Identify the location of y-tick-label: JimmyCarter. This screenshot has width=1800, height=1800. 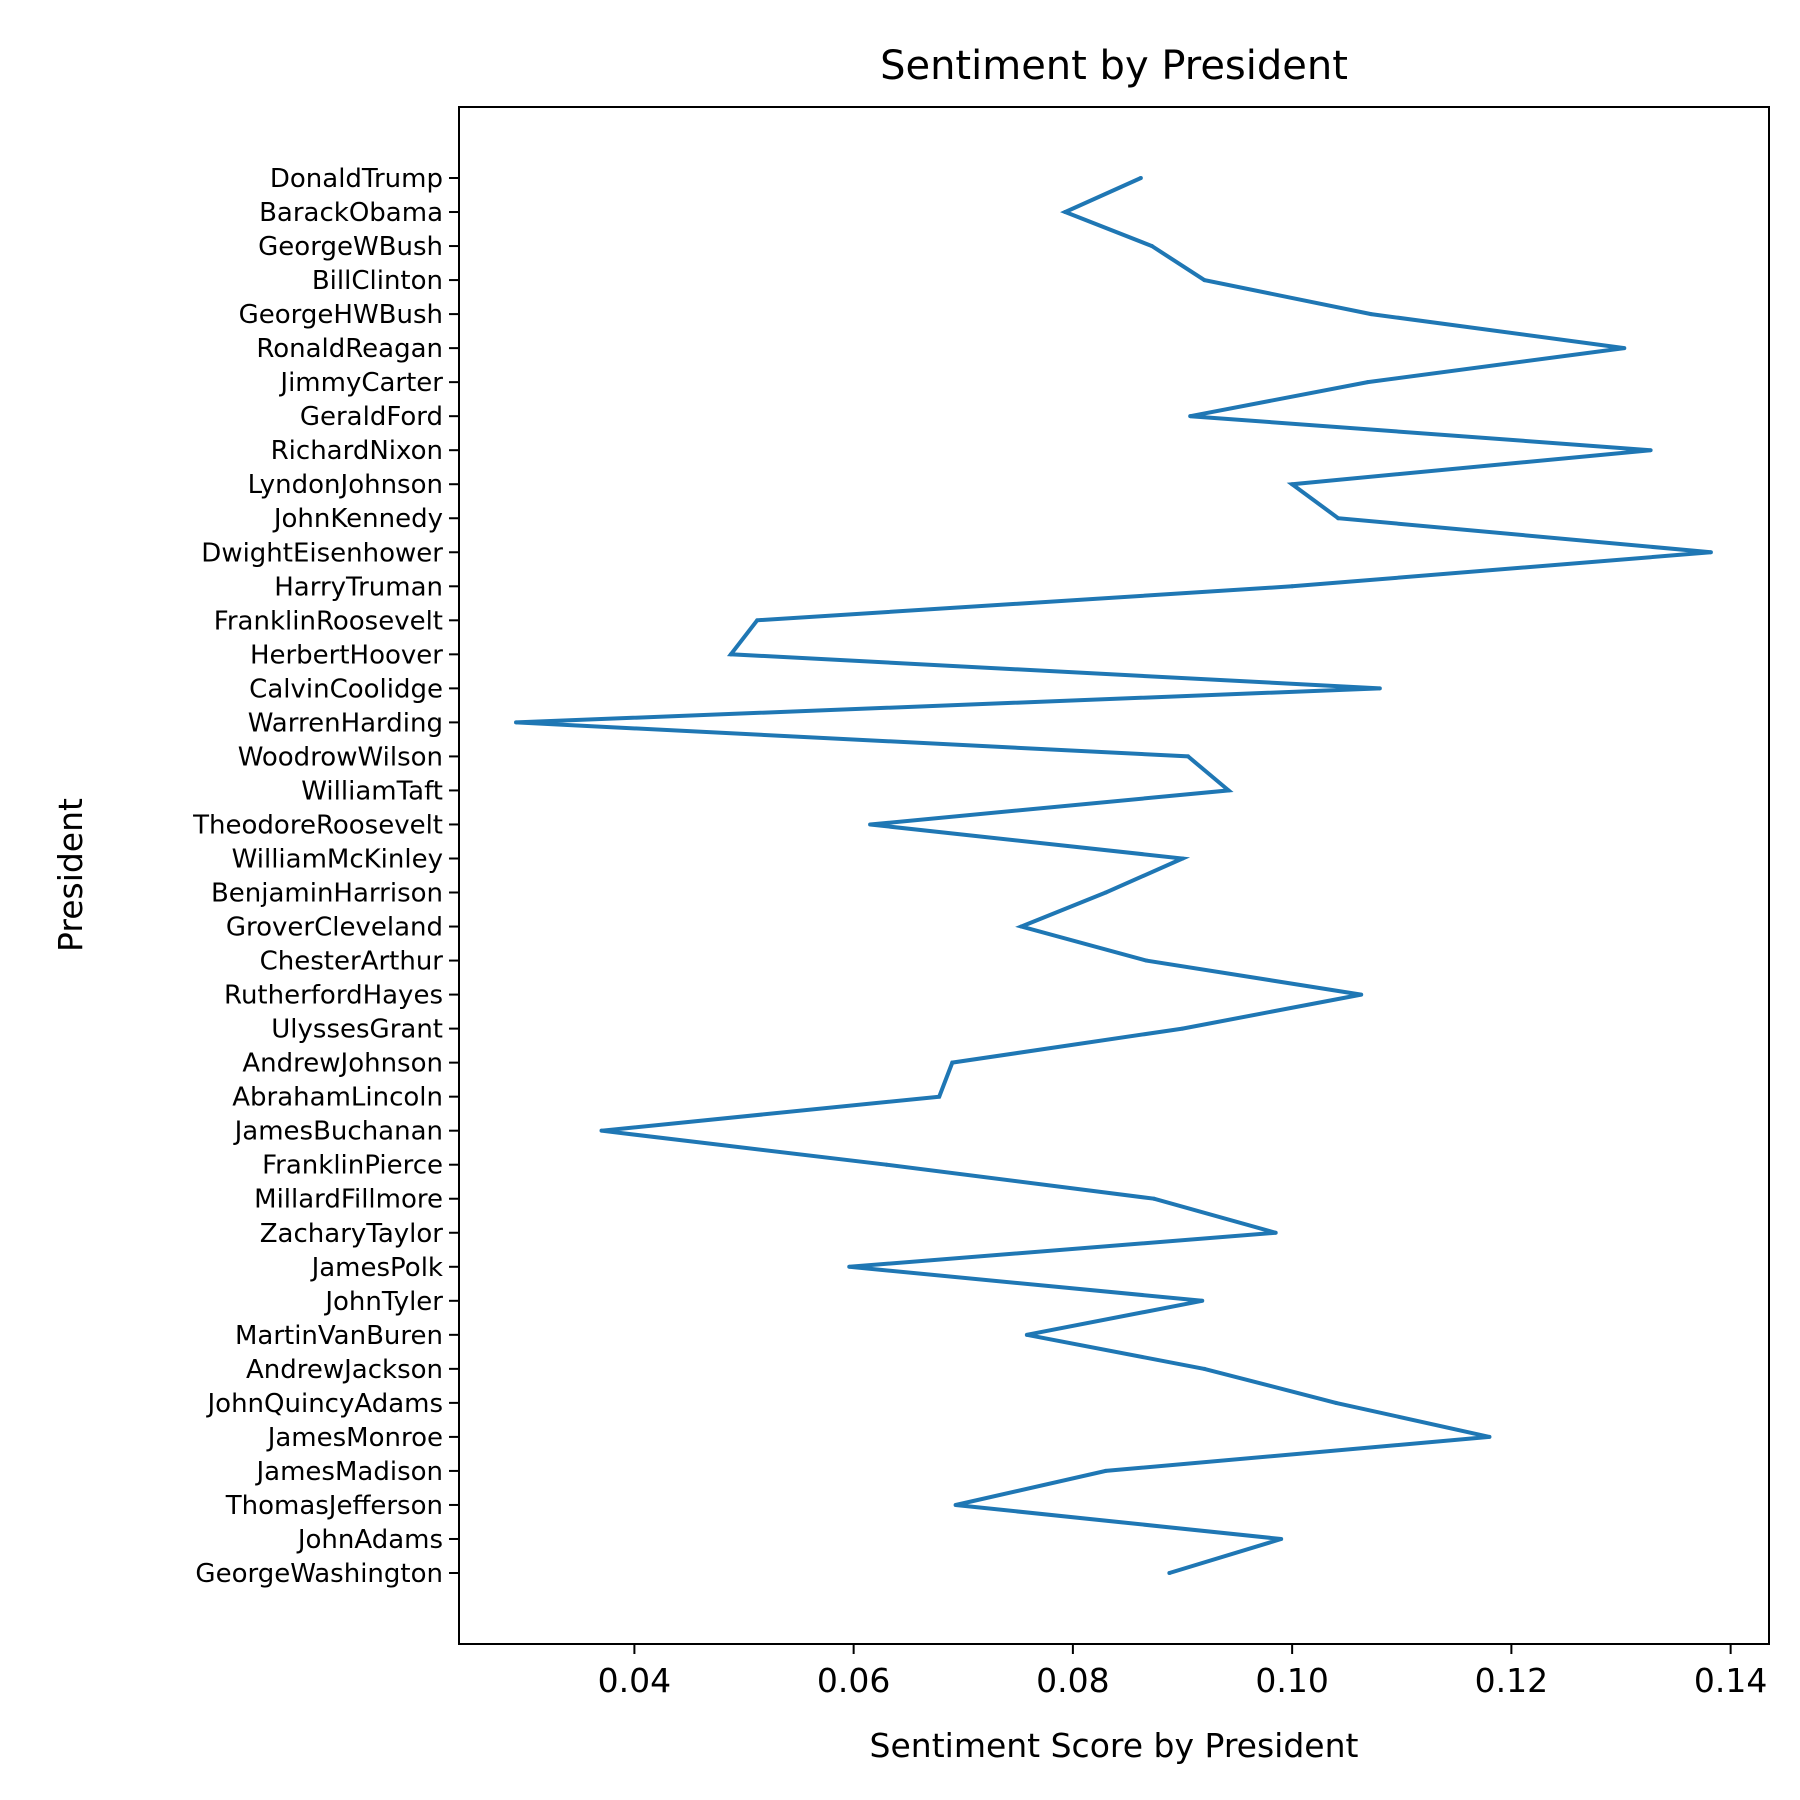
(360, 383).